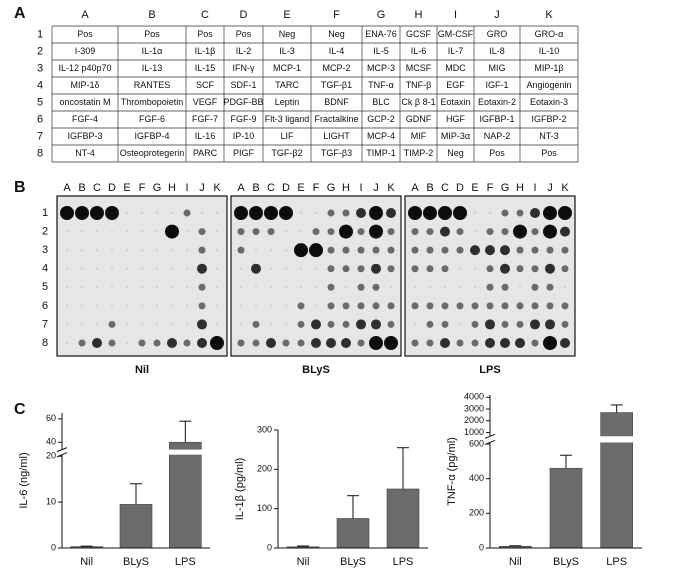 This screenshot has width=676, height=572. Describe the element at coordinates (336, 136) in the screenshot. I see `table-cell: LIGHT` at that location.